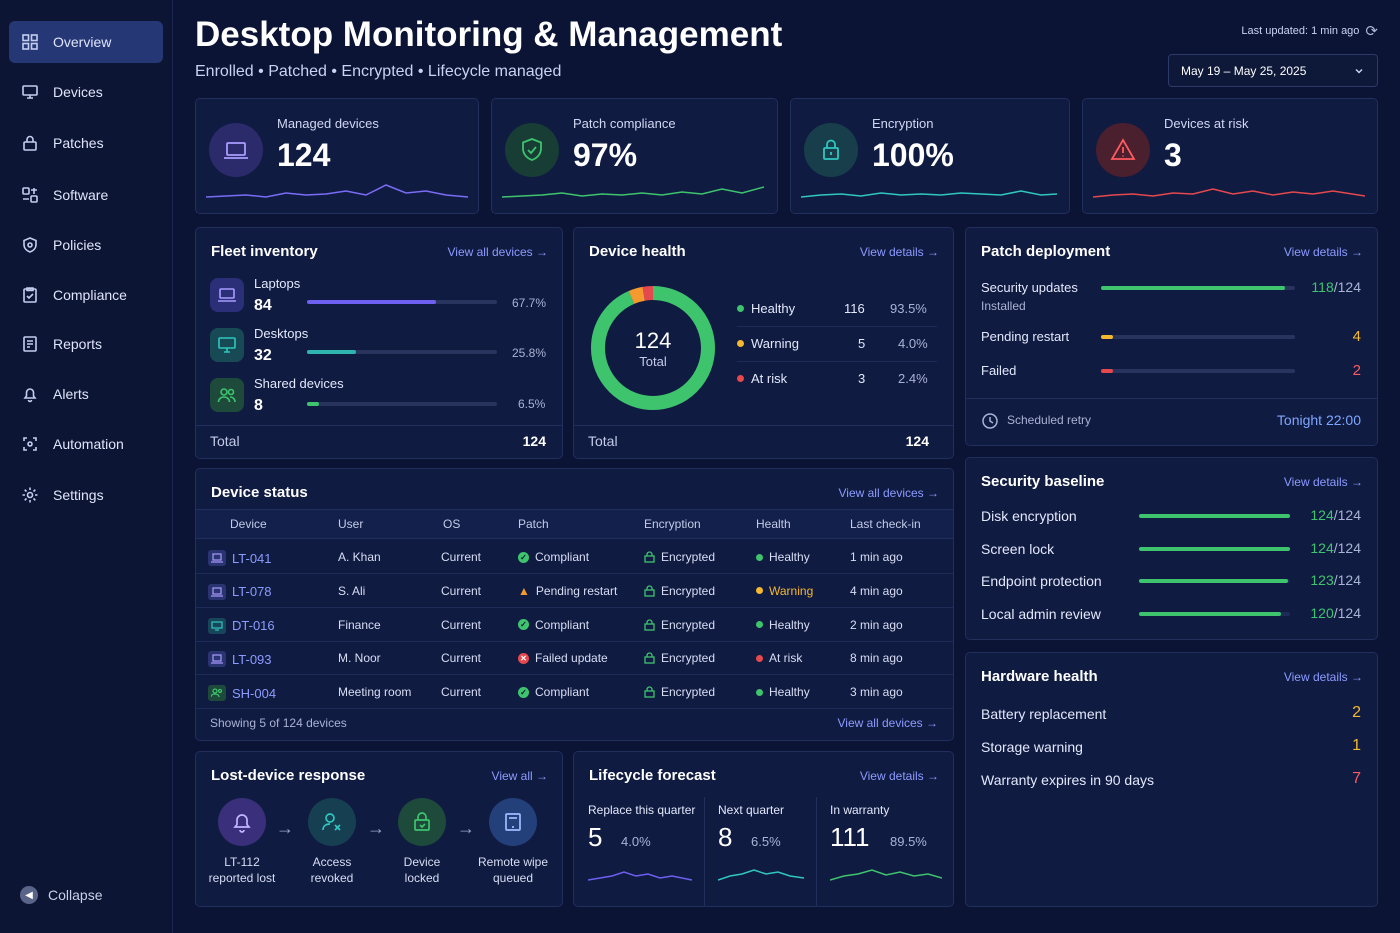  Describe the element at coordinates (513, 862) in the screenshot. I see `step-line1: Remote wipe` at that location.